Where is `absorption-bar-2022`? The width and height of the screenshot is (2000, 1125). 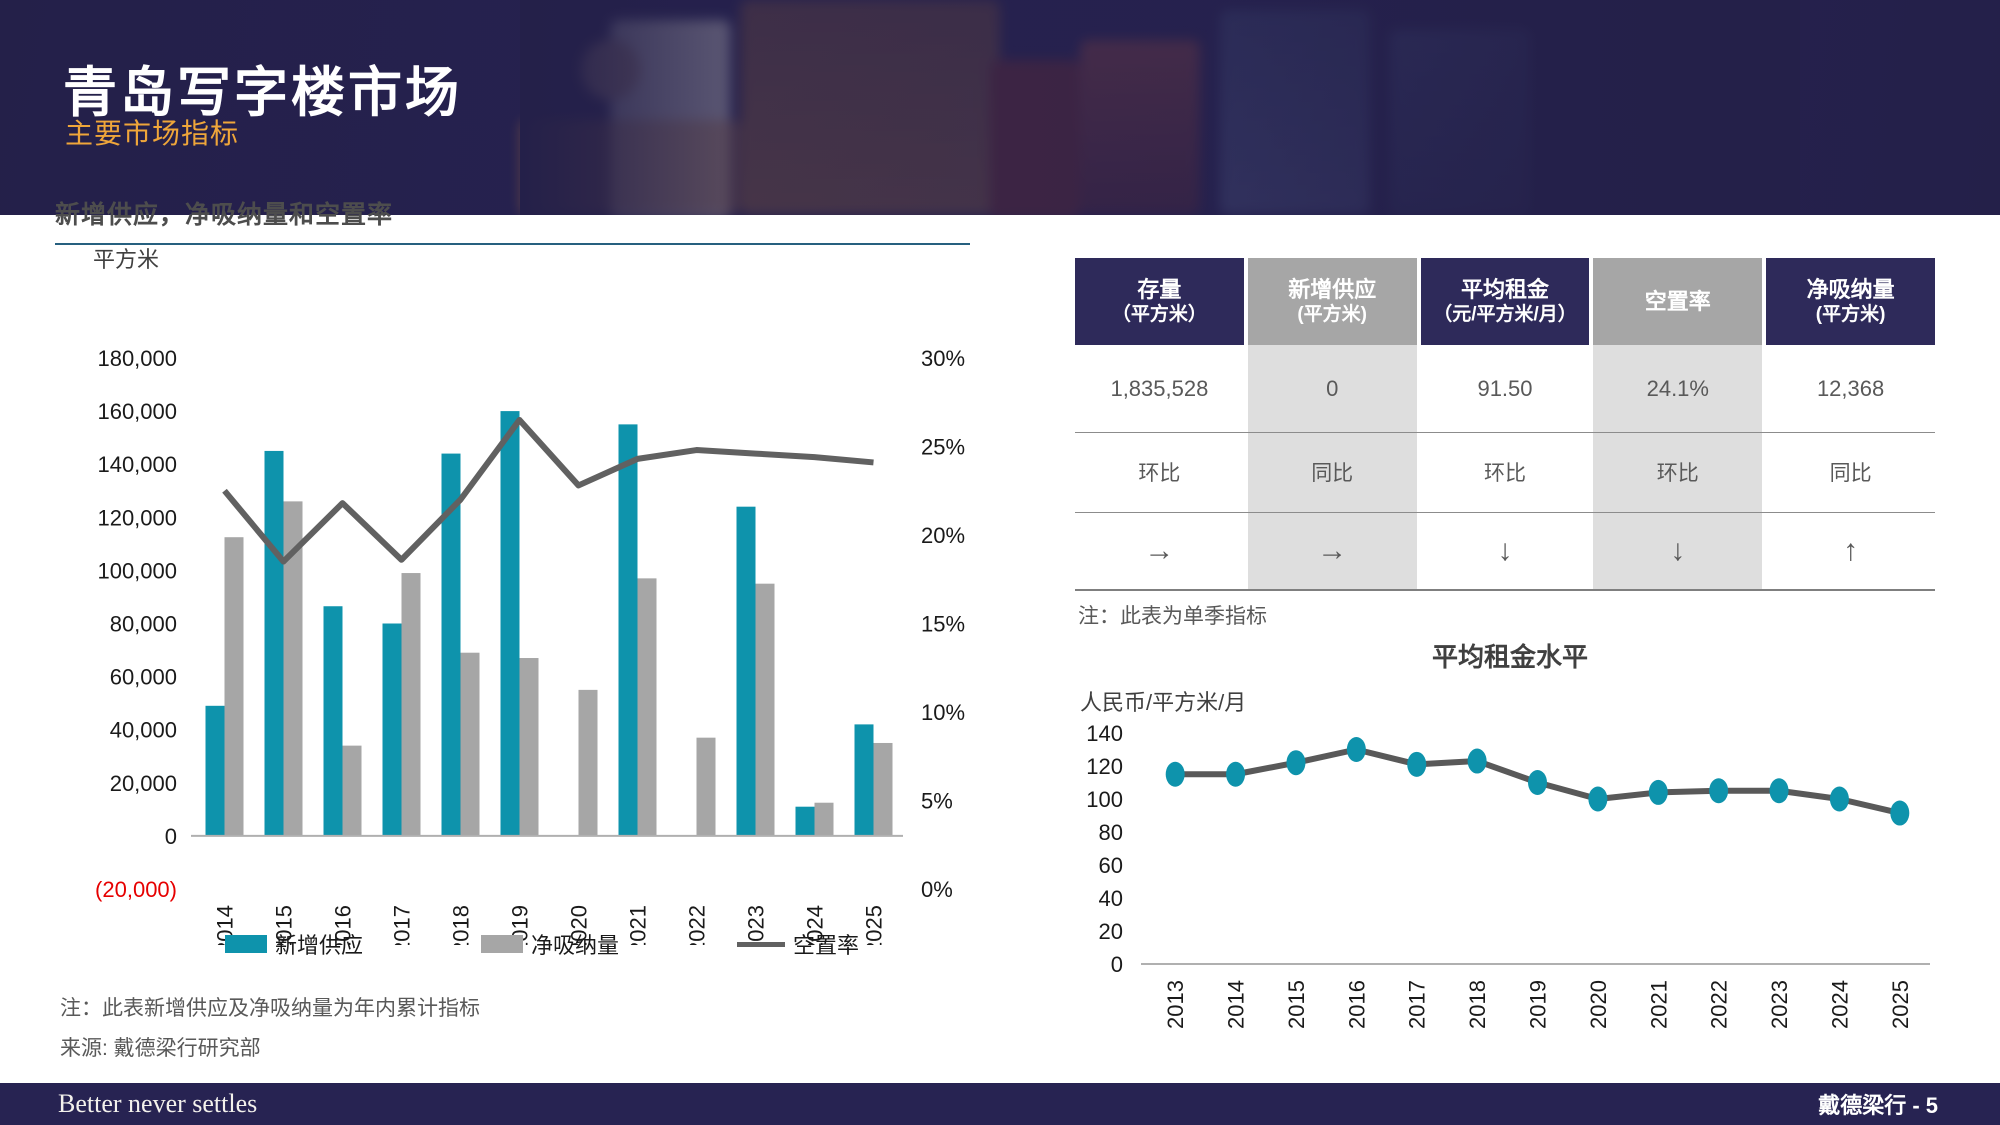 absorption-bar-2022 is located at coordinates (706, 786).